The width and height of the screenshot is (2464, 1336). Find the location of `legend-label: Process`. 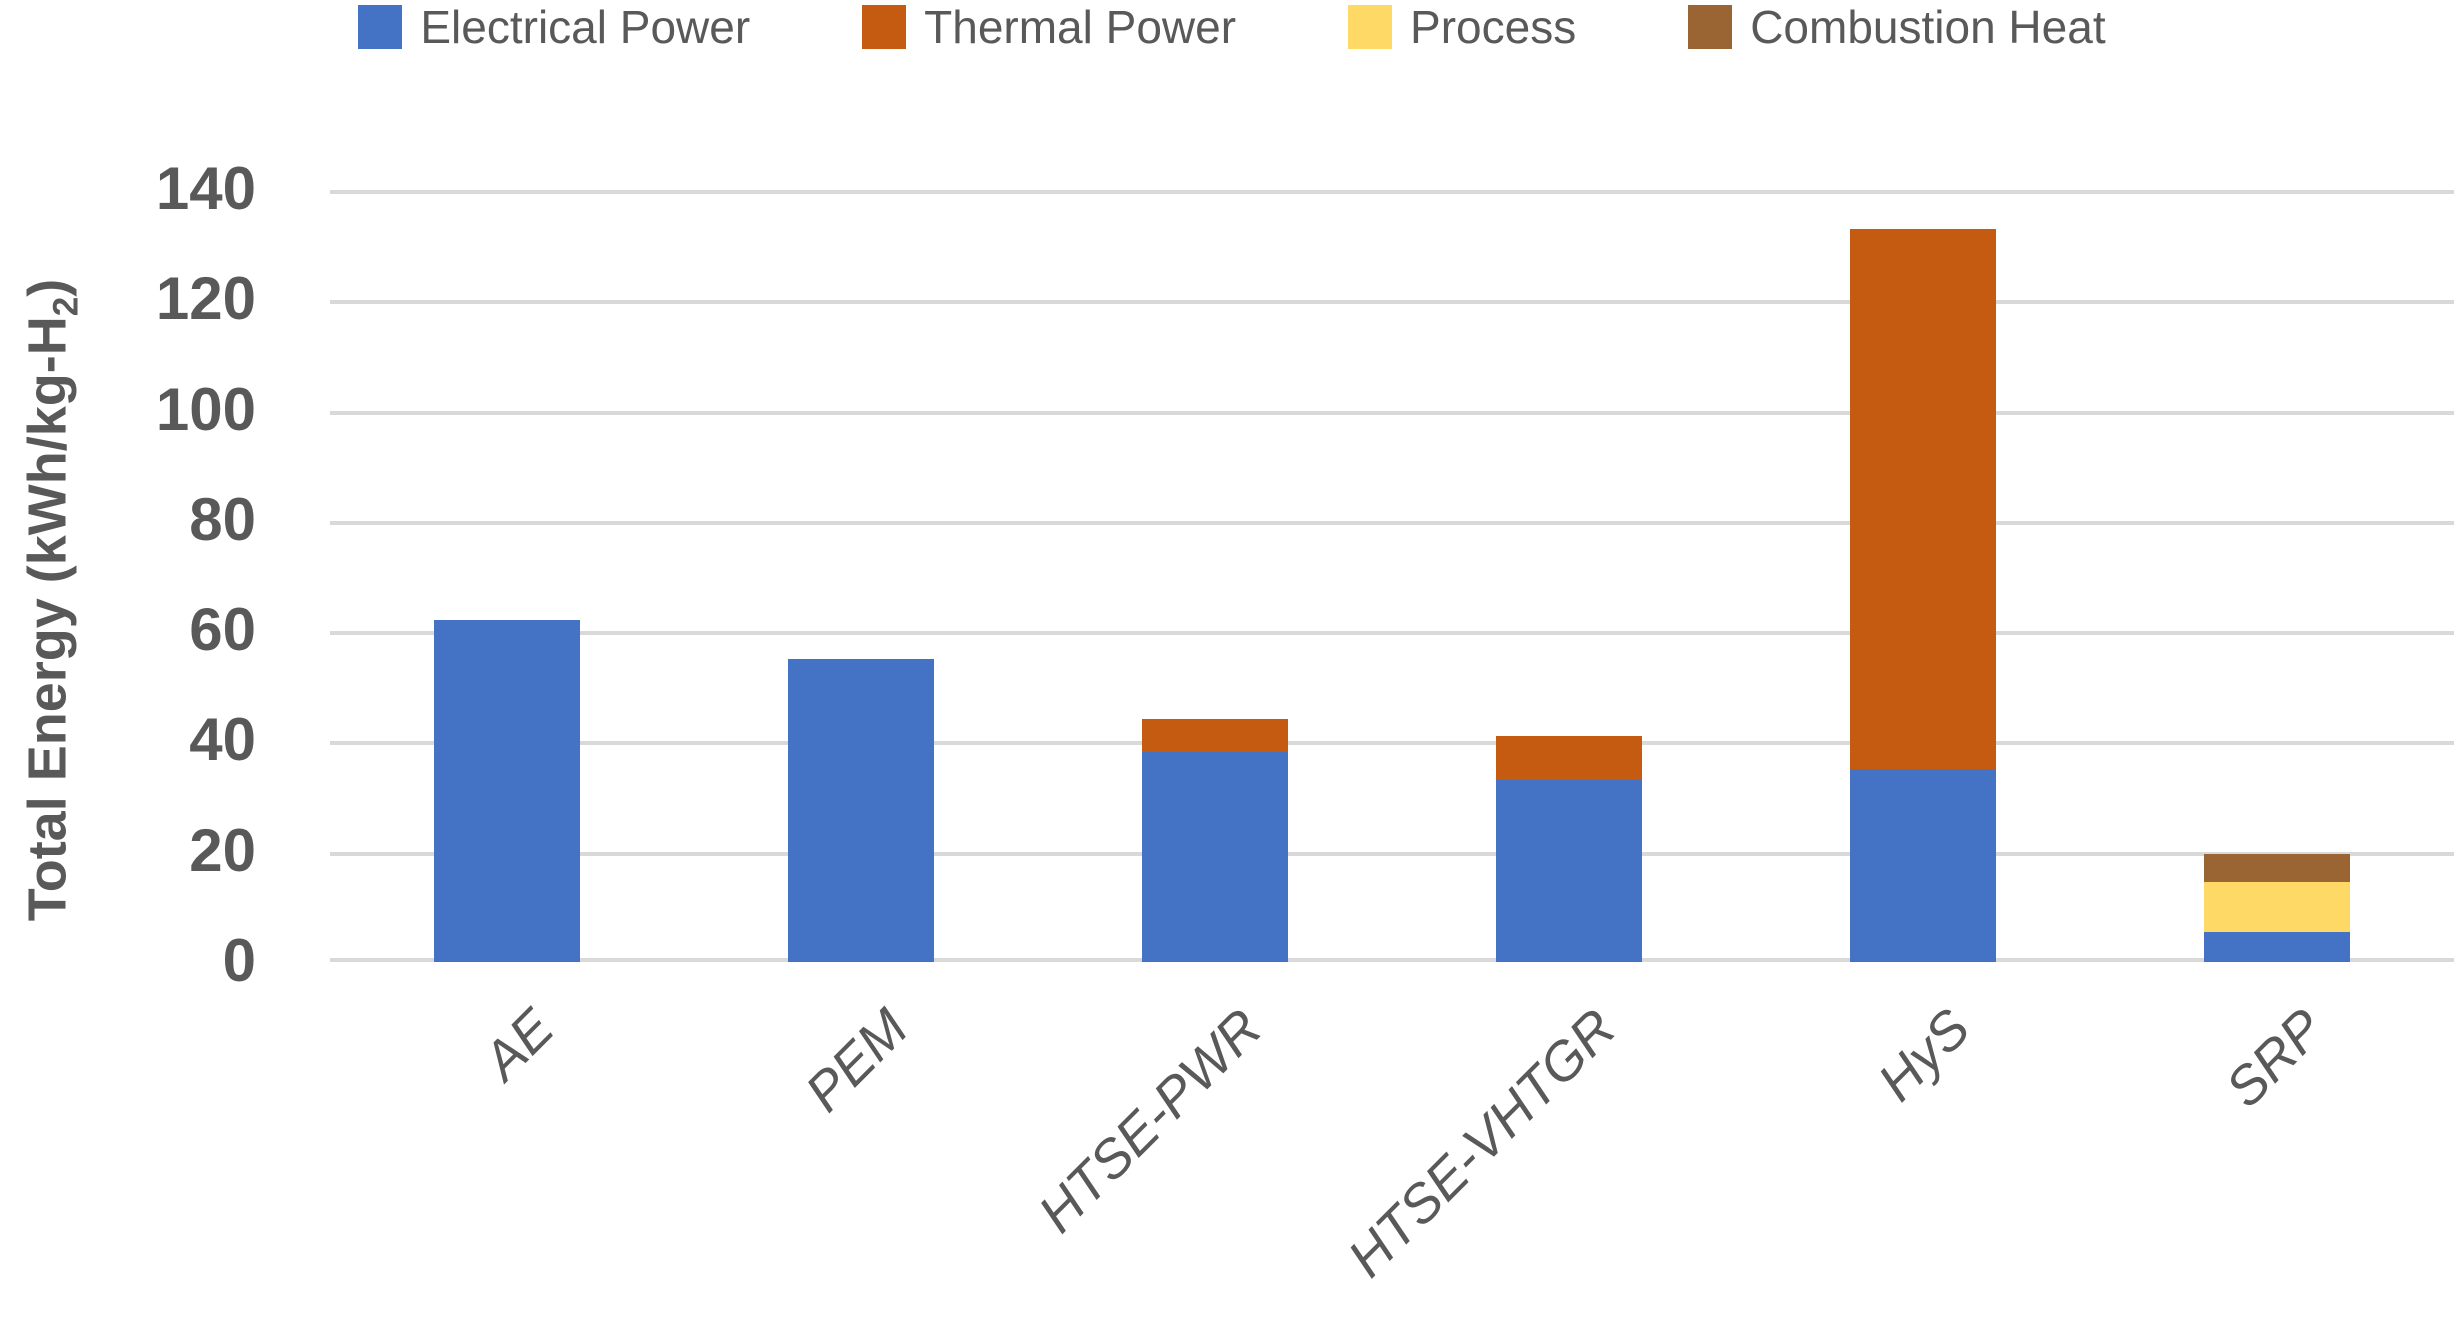

legend-label: Process is located at coordinates (1493, 27).